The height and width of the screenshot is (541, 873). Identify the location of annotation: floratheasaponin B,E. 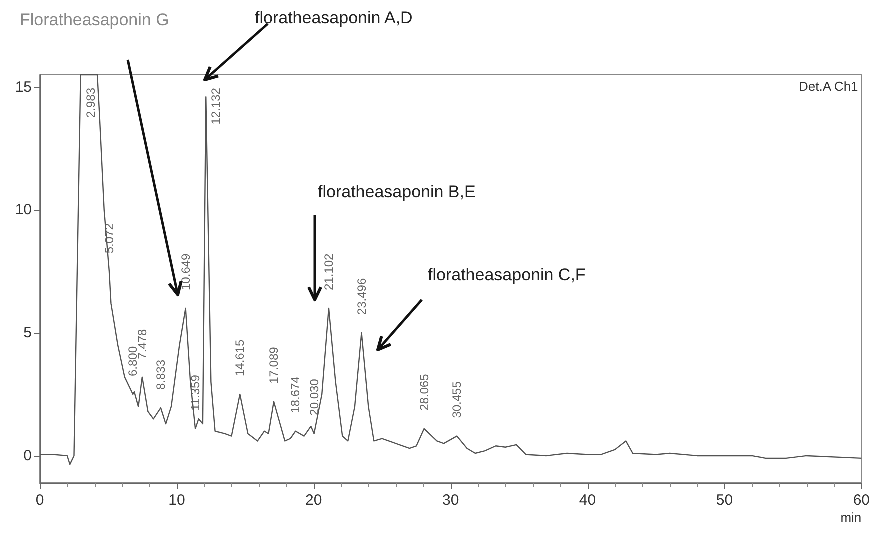
(397, 192).